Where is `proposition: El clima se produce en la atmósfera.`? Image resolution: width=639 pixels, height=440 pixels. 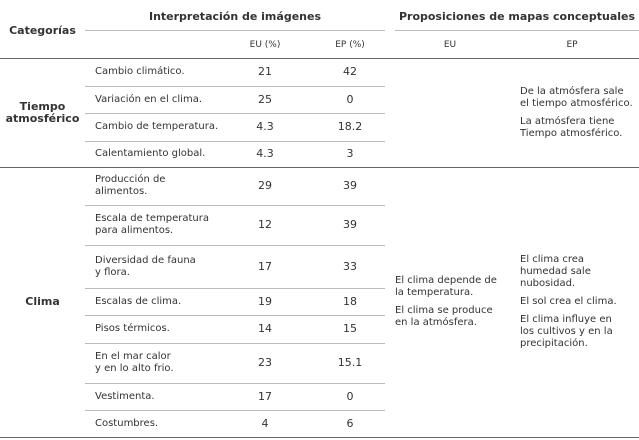
proposition: El clima se produce en la atmósfera. is located at coordinates (450, 317).